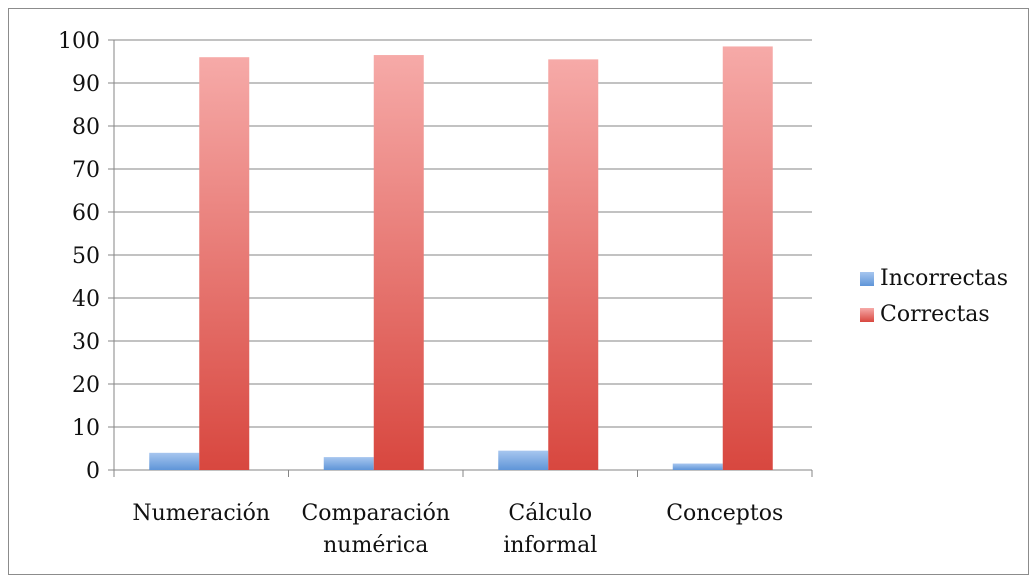  I want to click on x-tick-label-line: numérica, so click(375, 545).